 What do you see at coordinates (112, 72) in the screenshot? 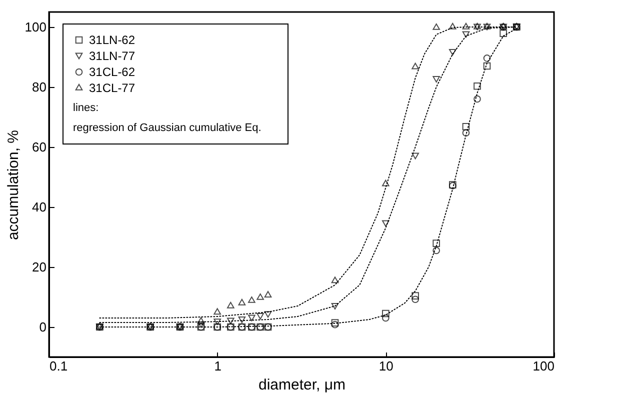
I see `legend-label: 31CL-62` at bounding box center [112, 72].